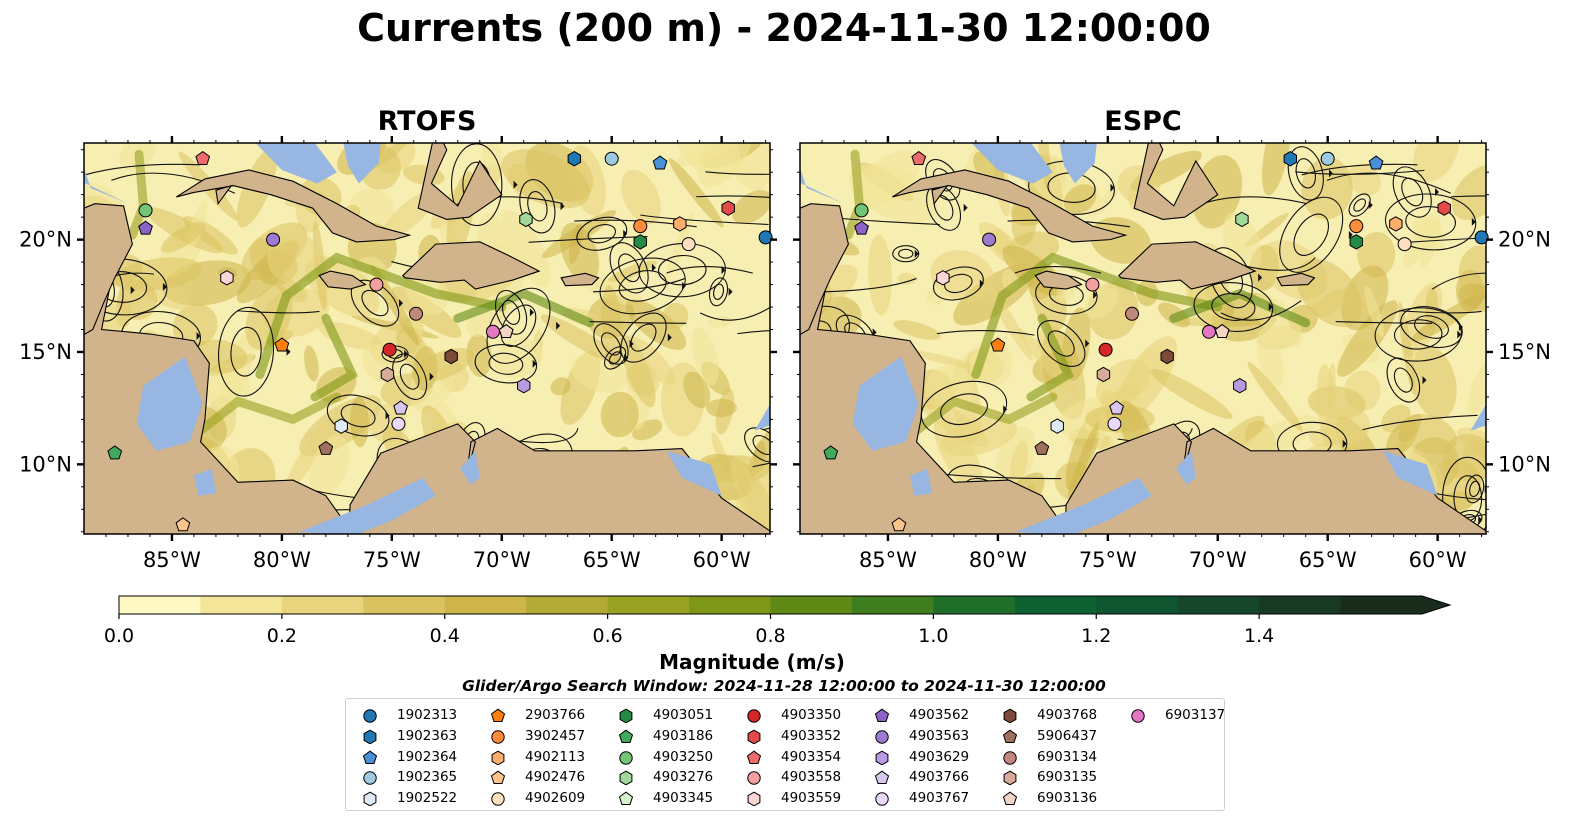  Describe the element at coordinates (119, 636) in the screenshot. I see `colorbar-tick-label: 0.0` at that location.